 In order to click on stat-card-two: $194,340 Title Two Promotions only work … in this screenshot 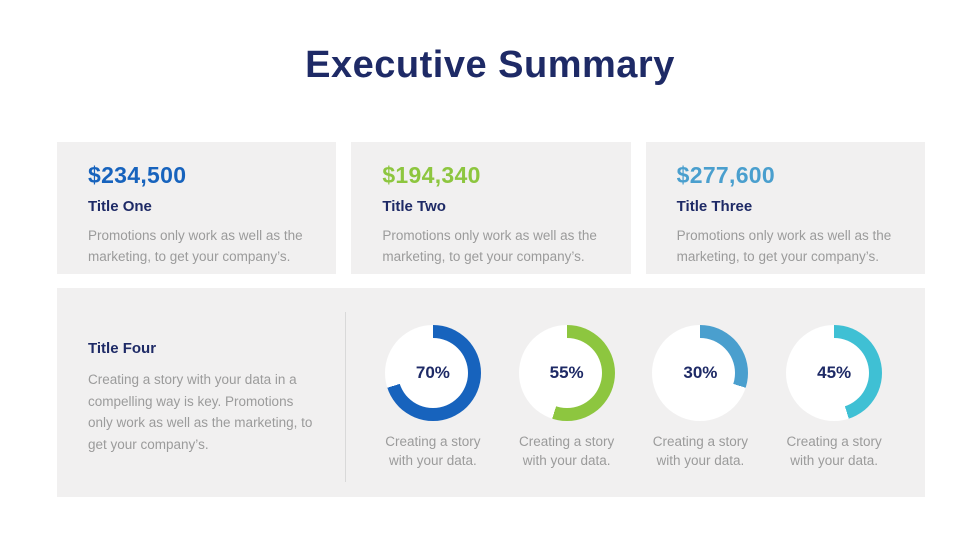, I will do `click(491, 208)`.